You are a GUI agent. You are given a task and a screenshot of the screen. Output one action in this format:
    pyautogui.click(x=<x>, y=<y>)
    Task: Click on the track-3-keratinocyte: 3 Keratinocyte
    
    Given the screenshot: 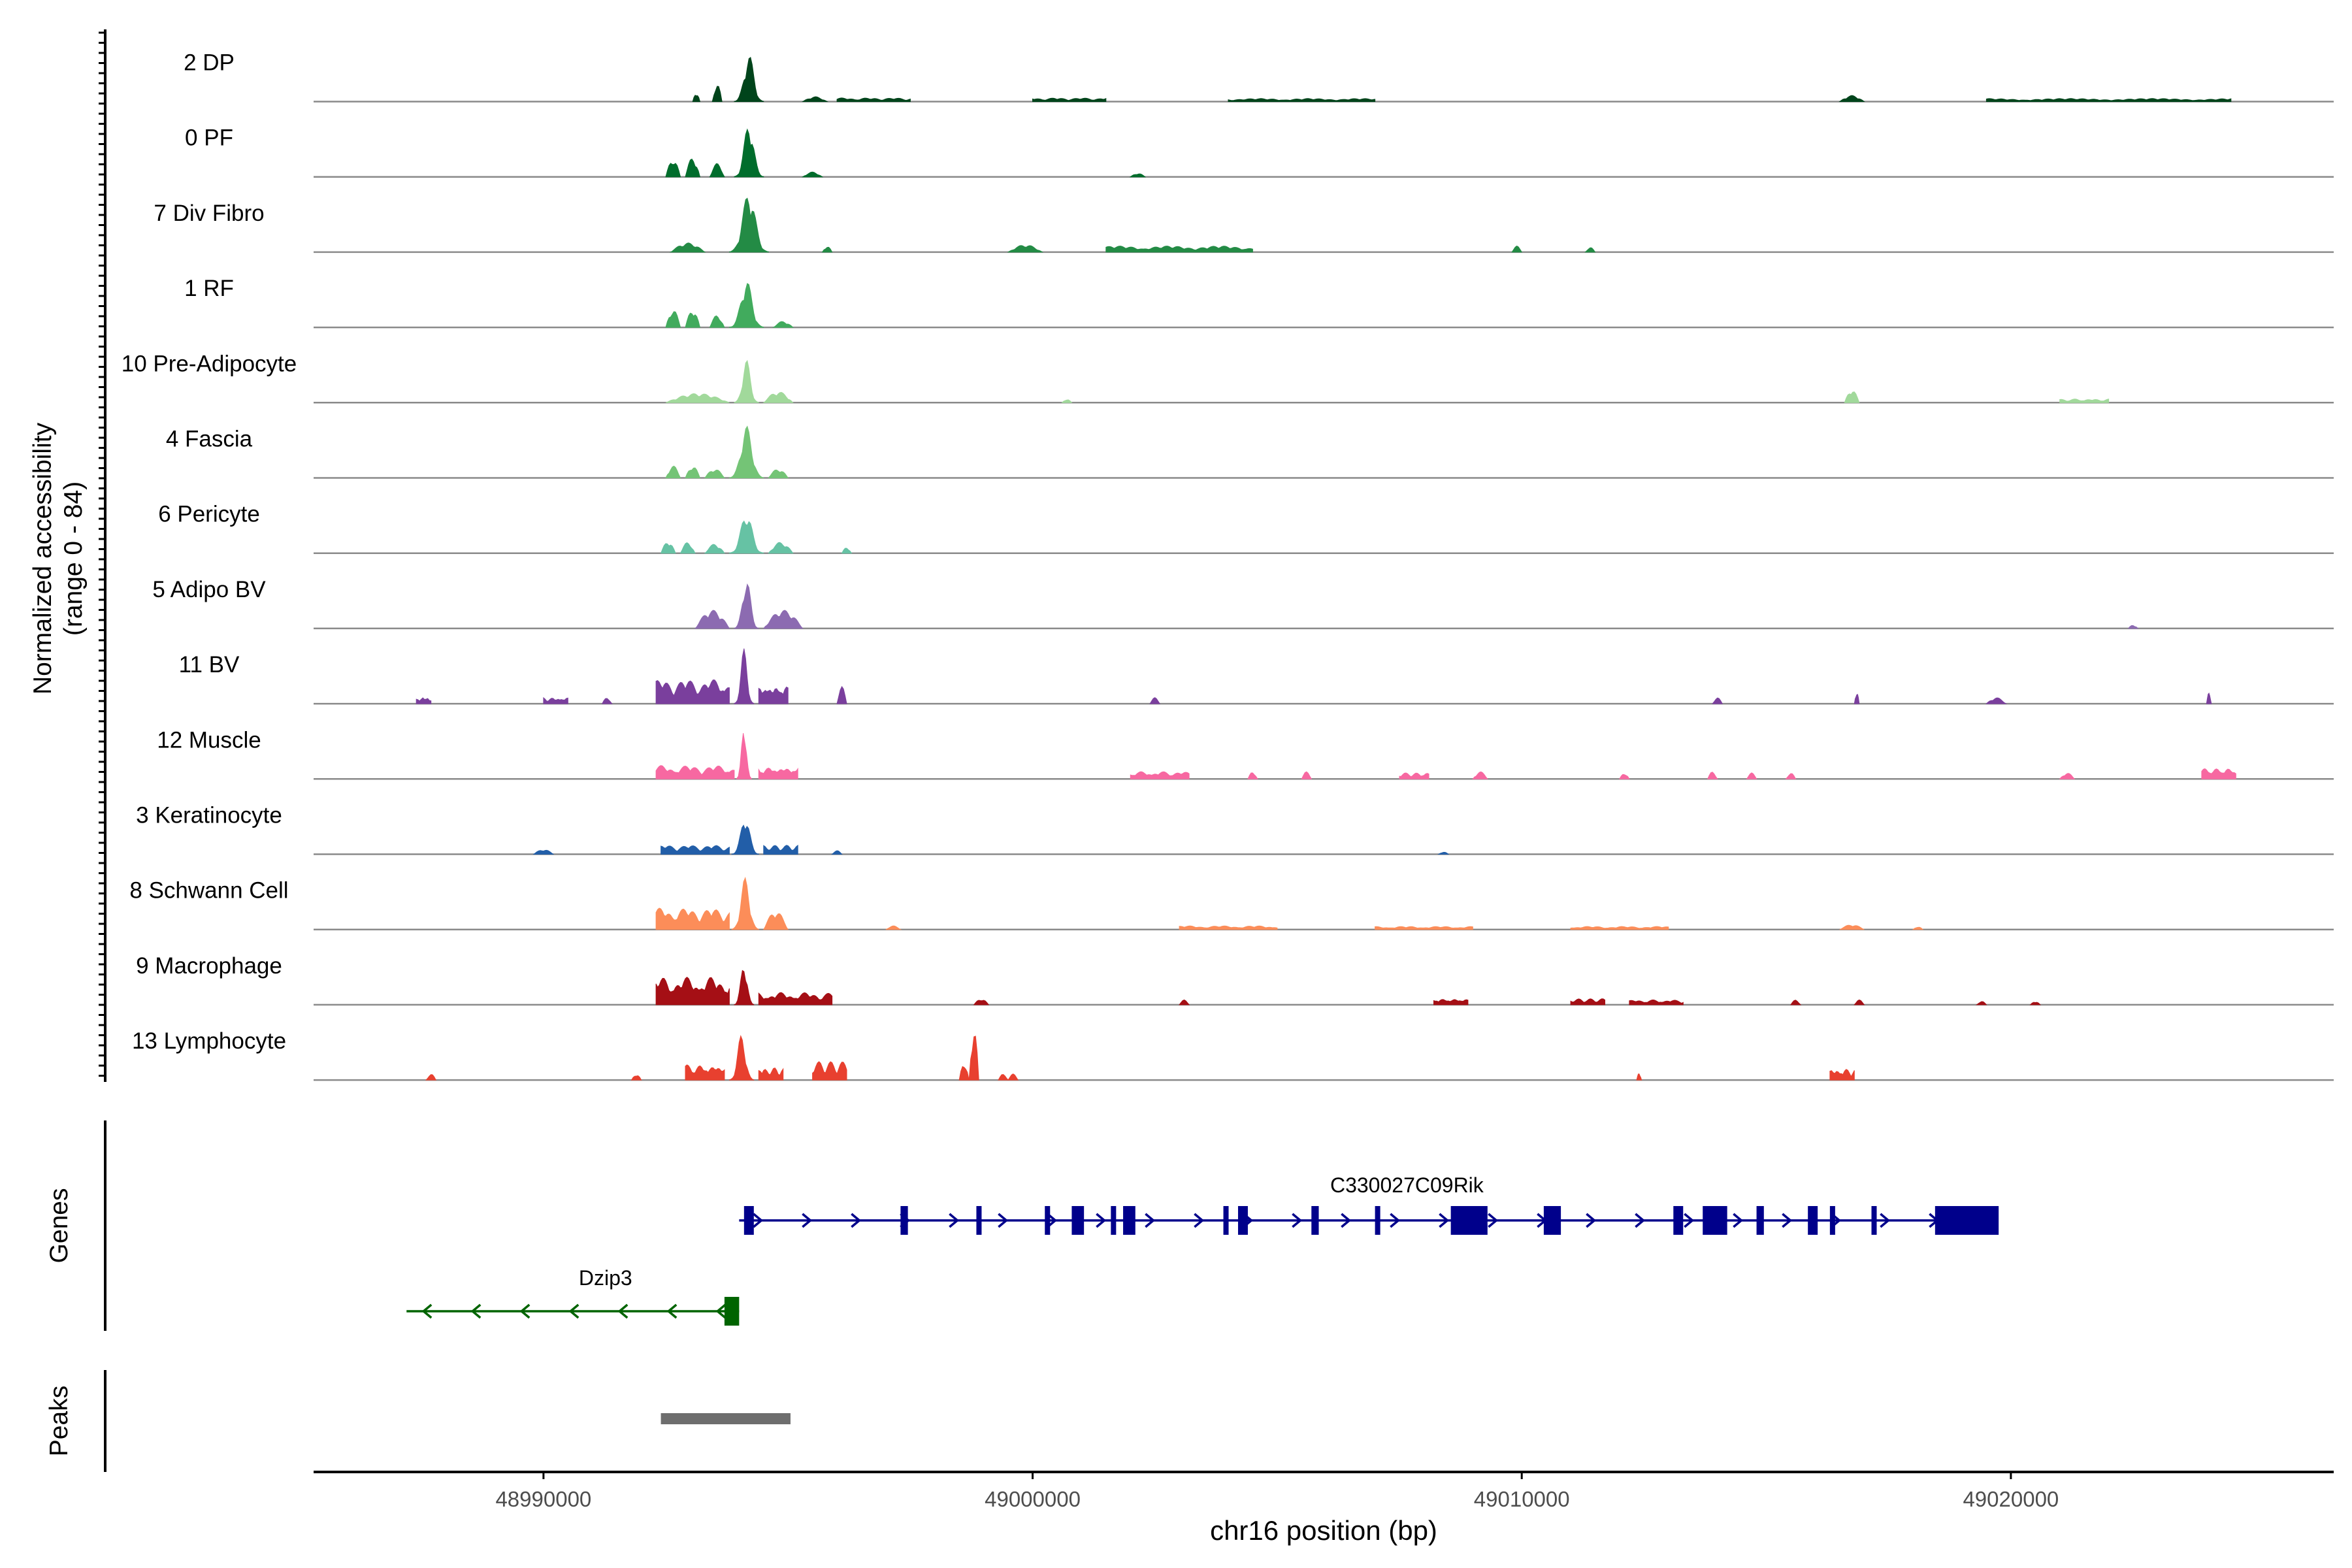 What is the action you would take?
    pyautogui.click(x=1235, y=829)
    